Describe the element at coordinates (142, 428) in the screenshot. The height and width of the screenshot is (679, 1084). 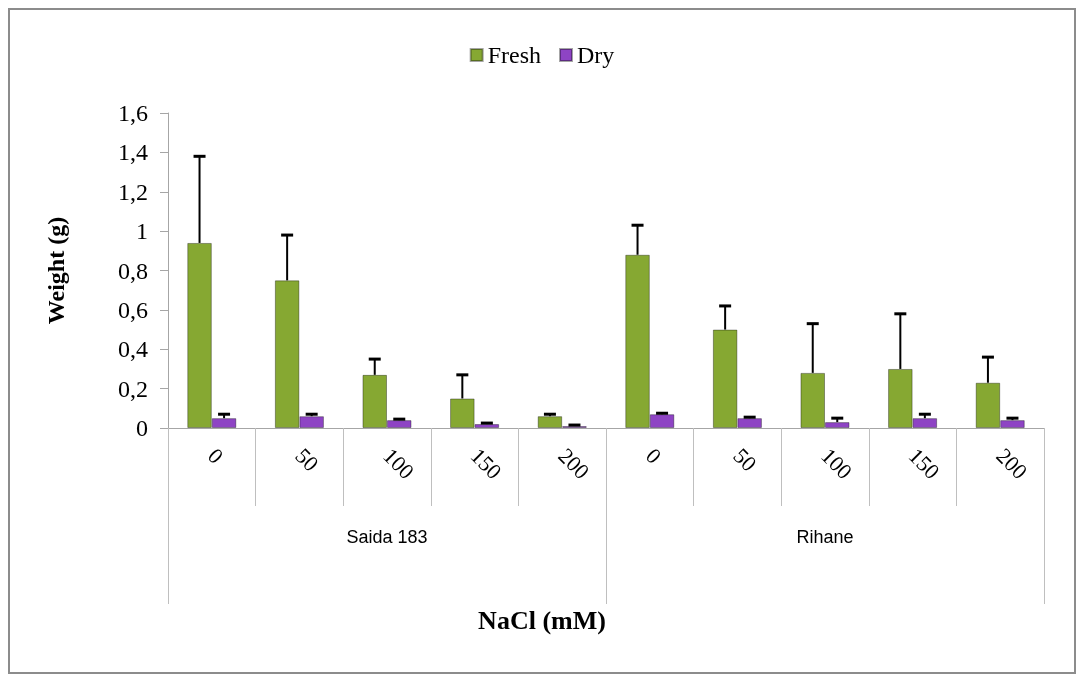
I see `y-tick-label: 0` at that location.